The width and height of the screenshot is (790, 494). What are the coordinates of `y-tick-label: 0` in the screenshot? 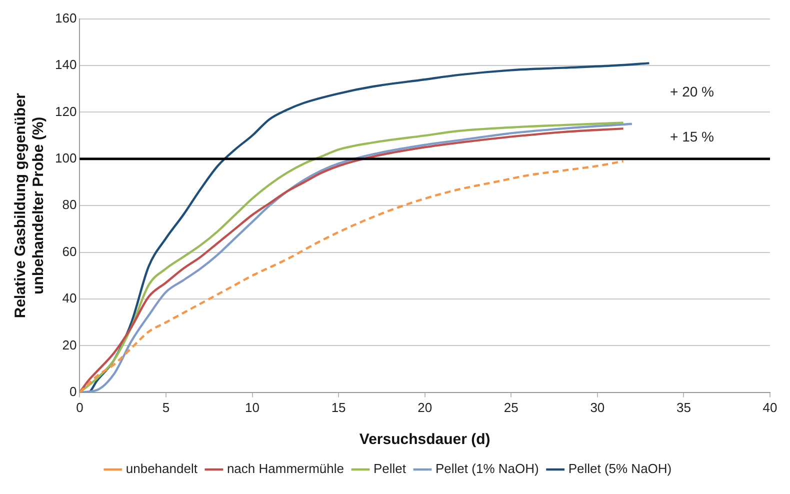 It's located at (73, 391).